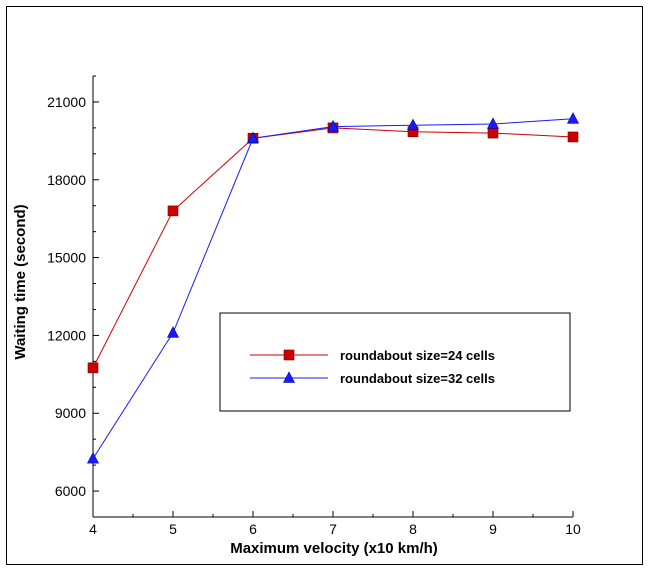 This screenshot has height=571, width=649. Describe the element at coordinates (417, 378) in the screenshot. I see `legend-label: roundabout size=32 cells` at that location.